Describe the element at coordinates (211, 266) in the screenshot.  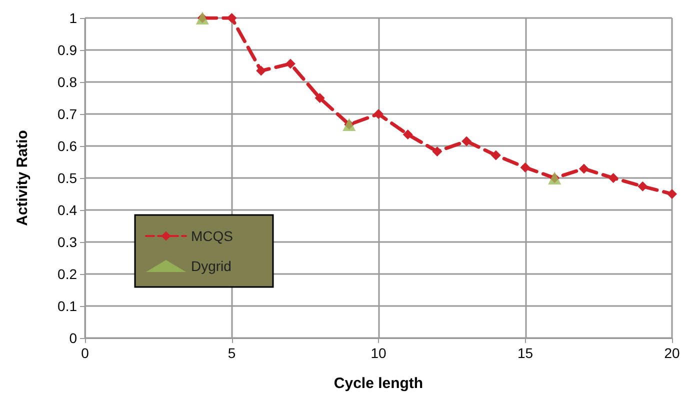
I see `legend-label: Dygrid` at that location.